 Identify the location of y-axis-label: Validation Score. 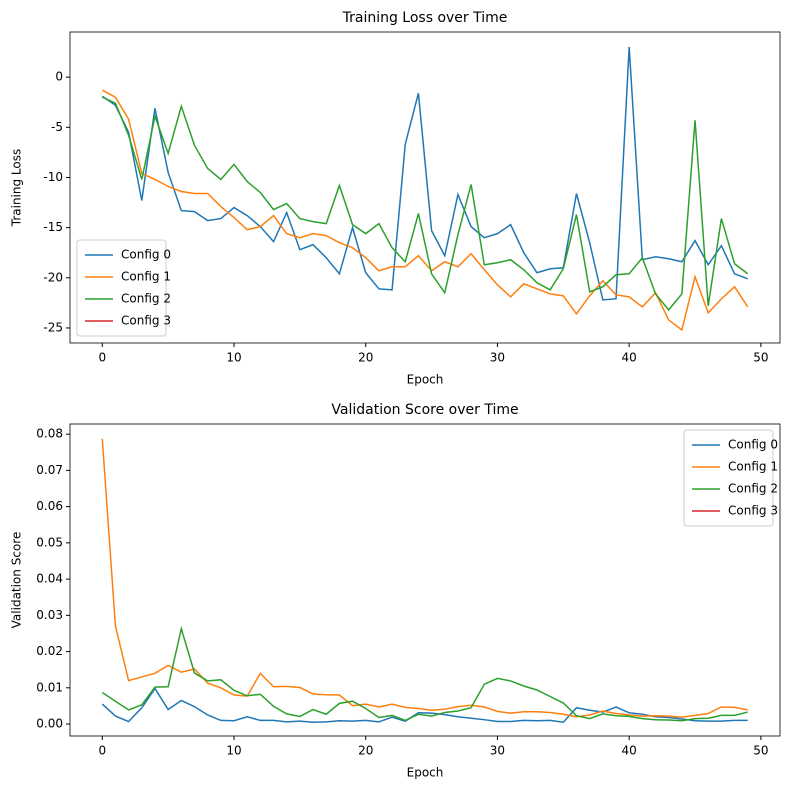
(17, 580).